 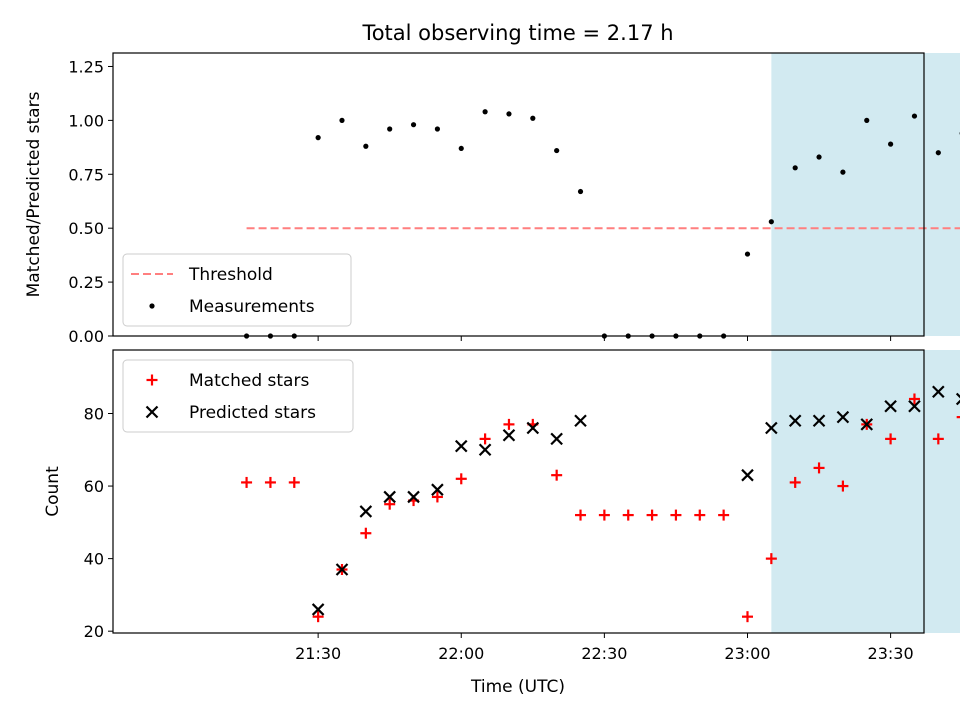 I want to click on y-axis-title: Matched/Predicted stars, so click(x=34, y=194).